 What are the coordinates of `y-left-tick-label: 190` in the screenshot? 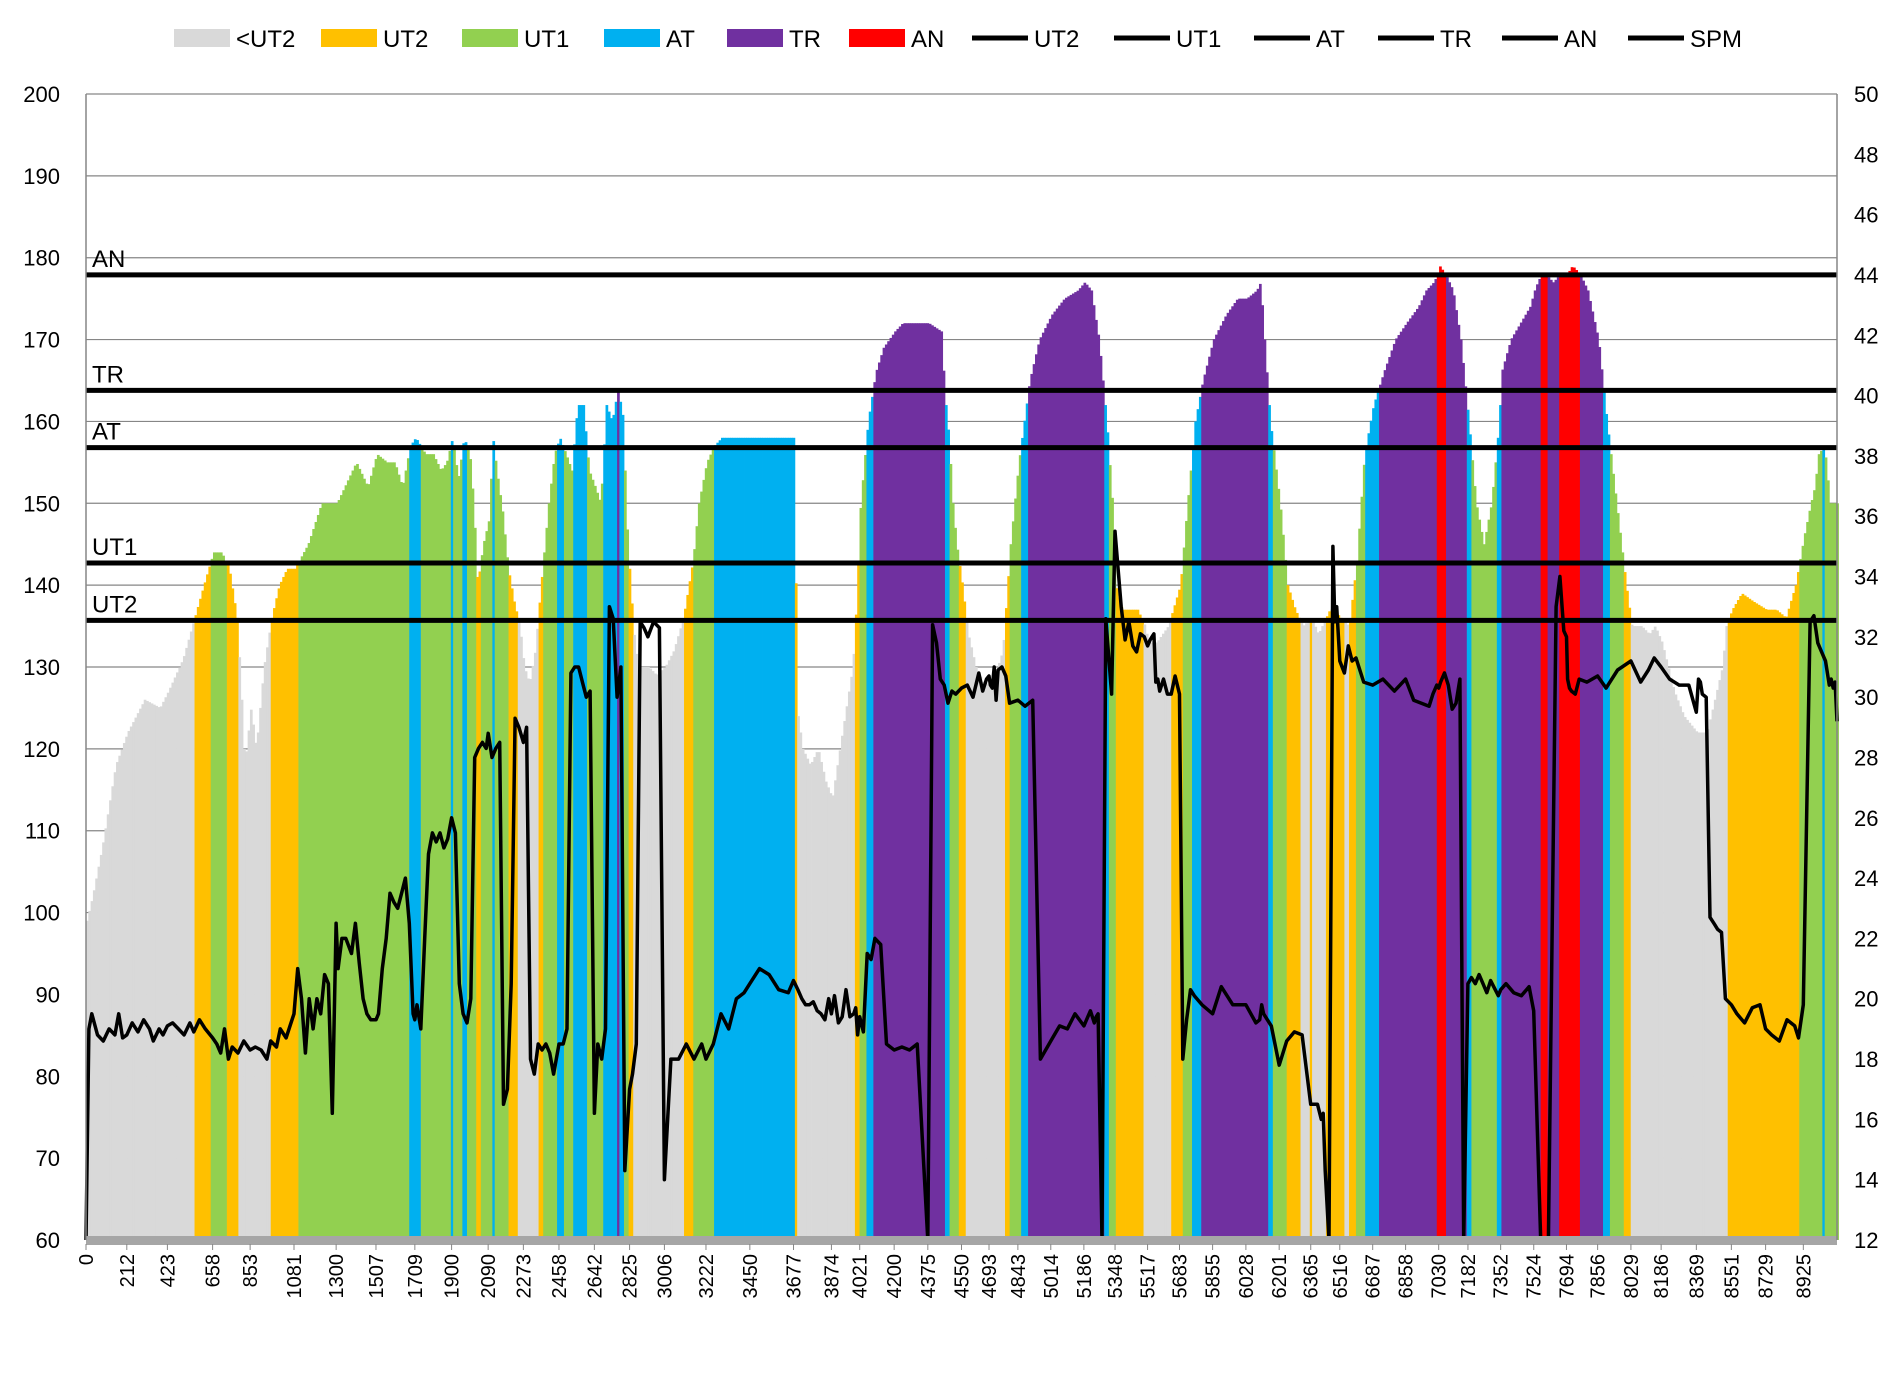 It's located at (41, 176).